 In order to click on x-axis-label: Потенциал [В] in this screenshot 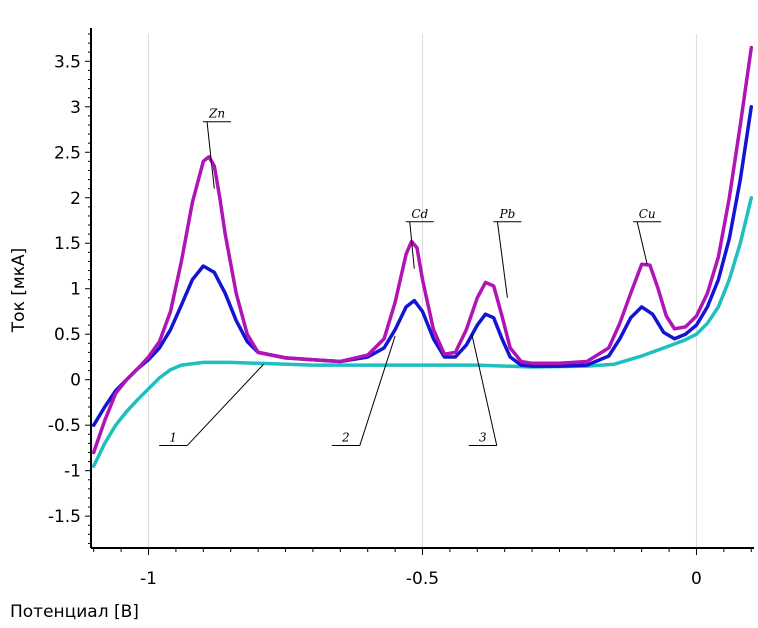, I will do `click(74, 612)`.